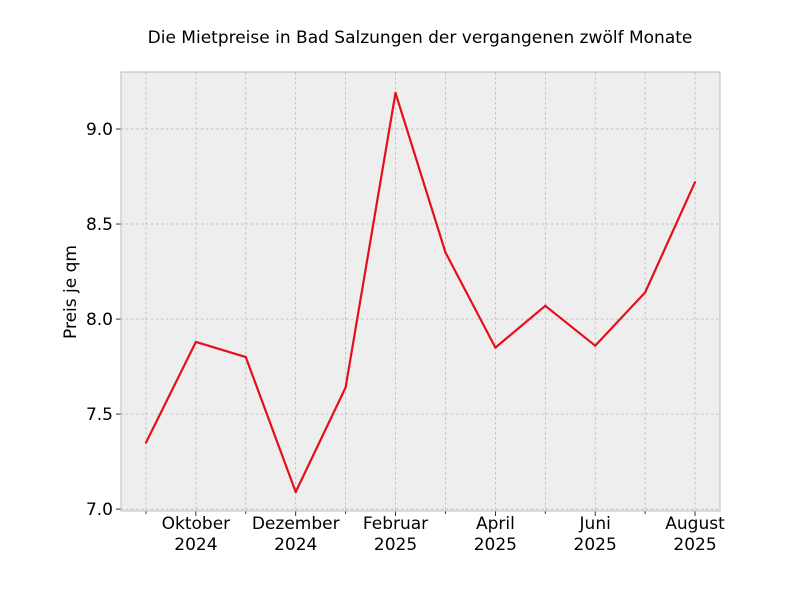  I want to click on x-tick-label-month: Juni, so click(595, 524).